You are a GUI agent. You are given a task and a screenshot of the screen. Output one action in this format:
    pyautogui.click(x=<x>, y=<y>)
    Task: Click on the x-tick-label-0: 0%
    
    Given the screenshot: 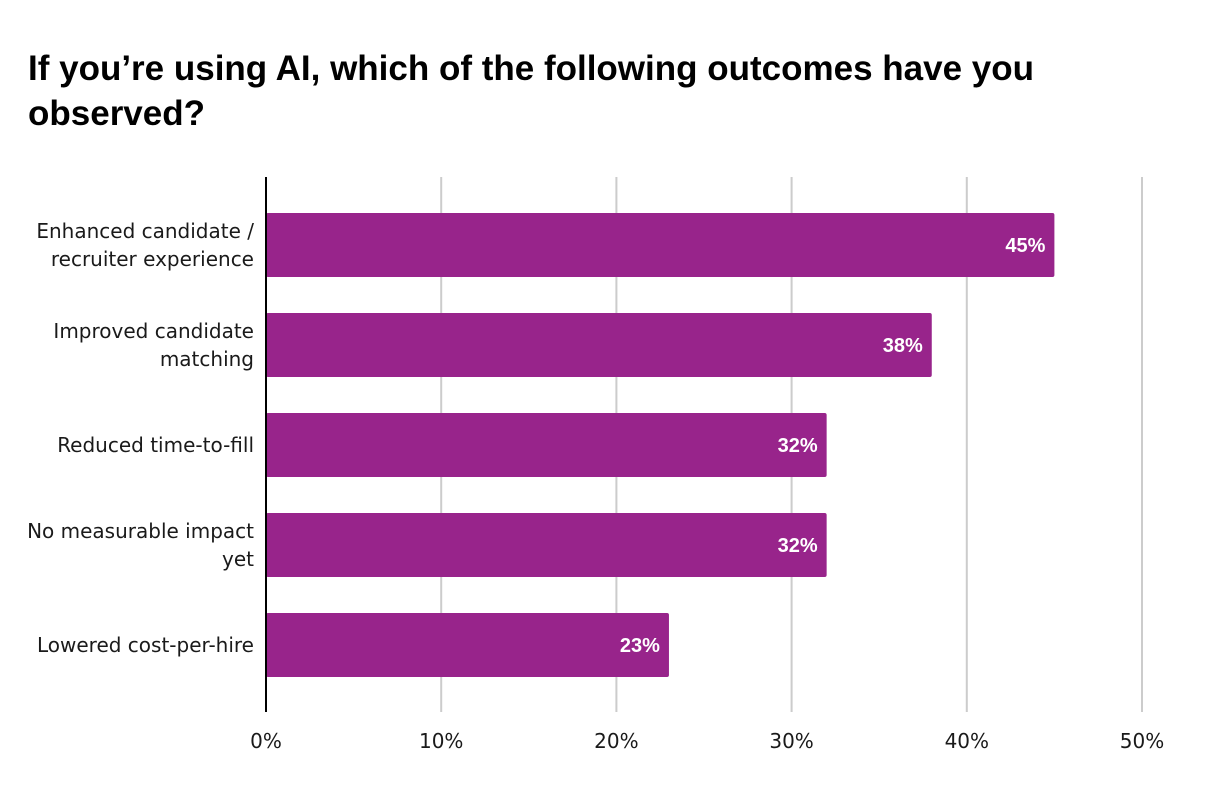 What is the action you would take?
    pyautogui.click(x=266, y=741)
    